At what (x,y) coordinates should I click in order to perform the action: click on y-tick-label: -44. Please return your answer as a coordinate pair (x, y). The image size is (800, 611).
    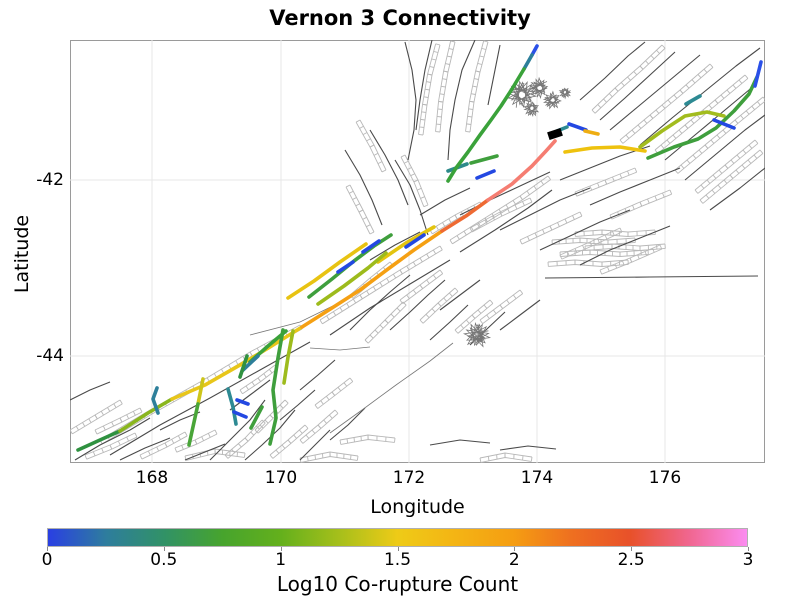
    Looking at the image, I should click on (50, 356).